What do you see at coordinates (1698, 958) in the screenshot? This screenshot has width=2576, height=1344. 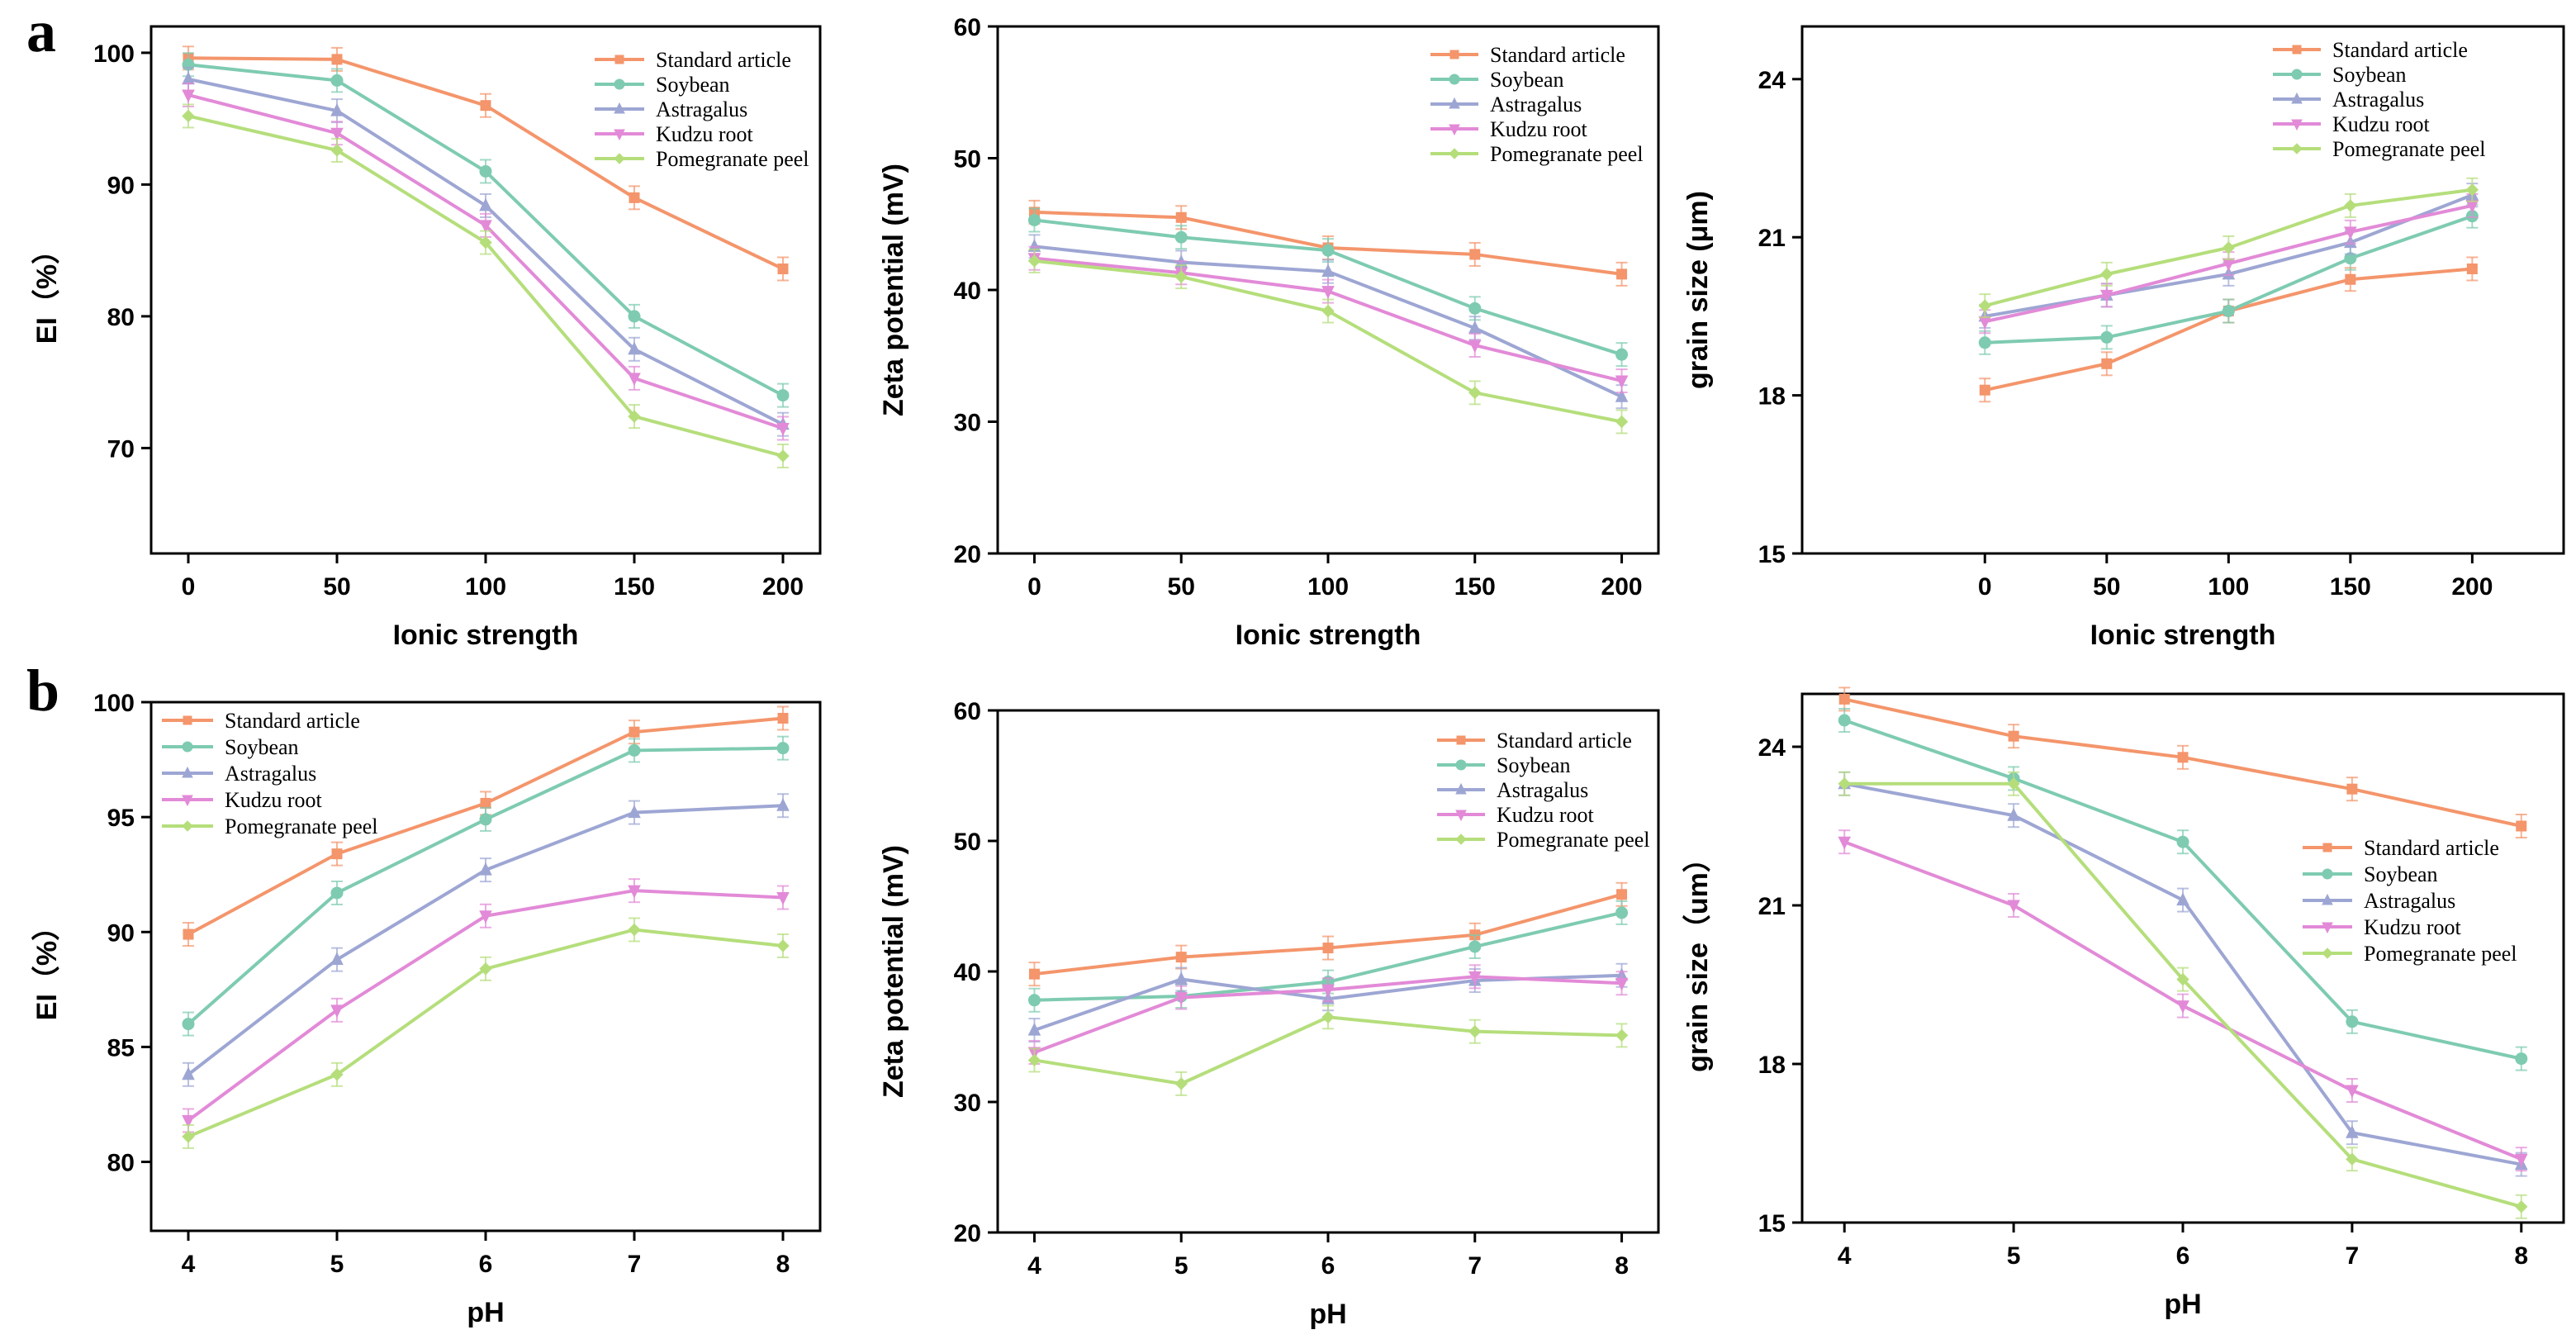 I see `y-axis-label: grain size（um）` at bounding box center [1698, 958].